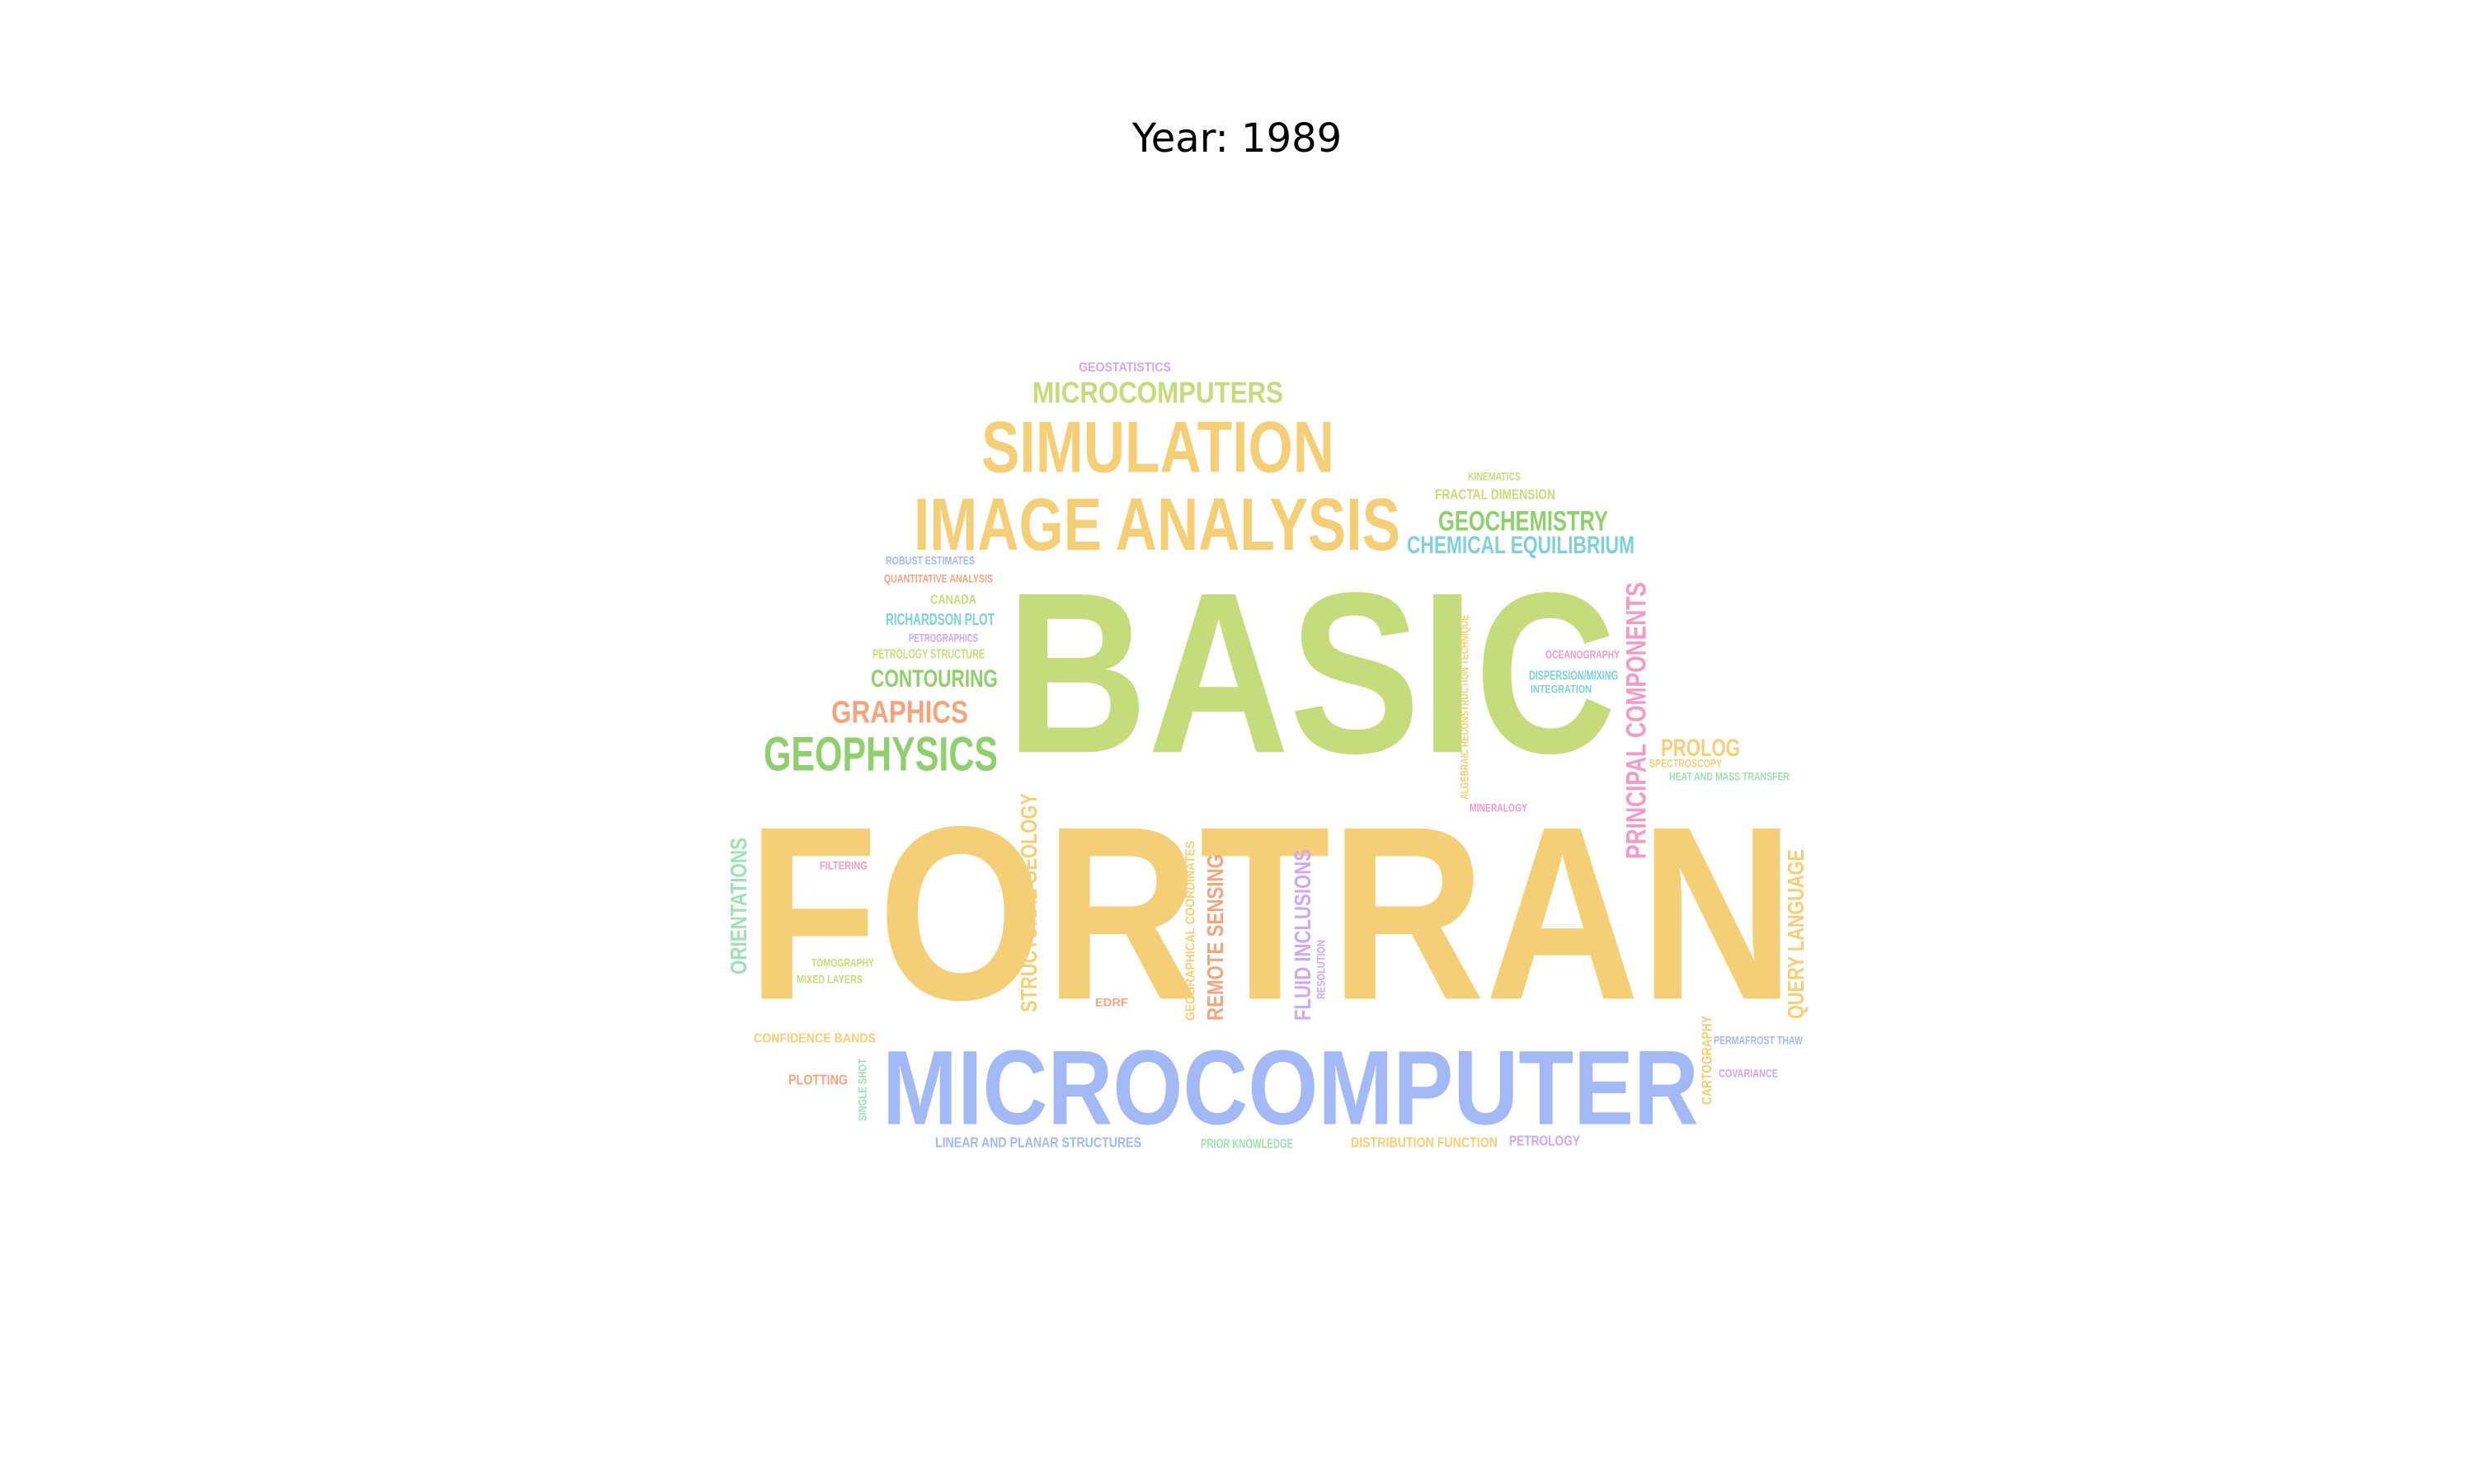 The width and height of the screenshot is (2474, 1484). I want to click on word-resolution: RESOLUTION, so click(1322, 969).